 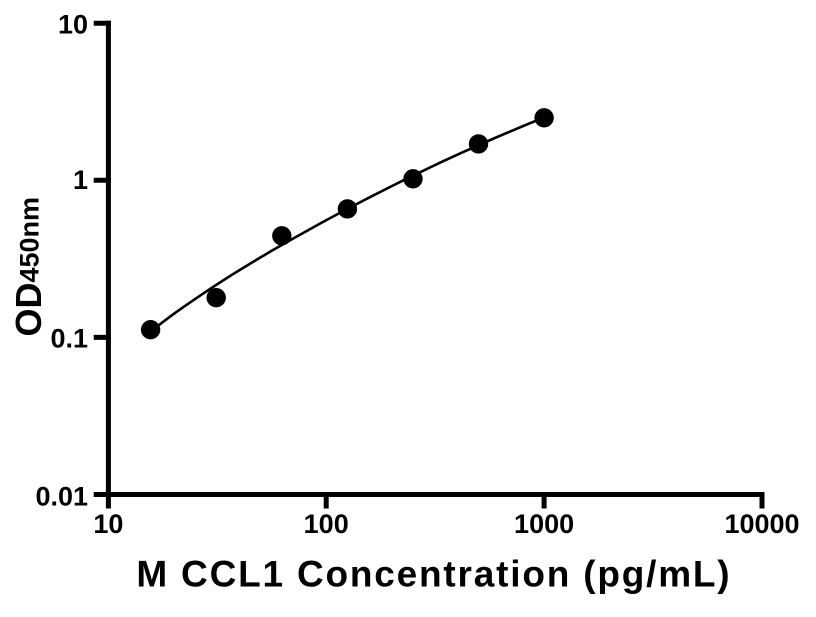 What do you see at coordinates (80, 180) in the screenshot?
I see `svg-text: 1` at bounding box center [80, 180].